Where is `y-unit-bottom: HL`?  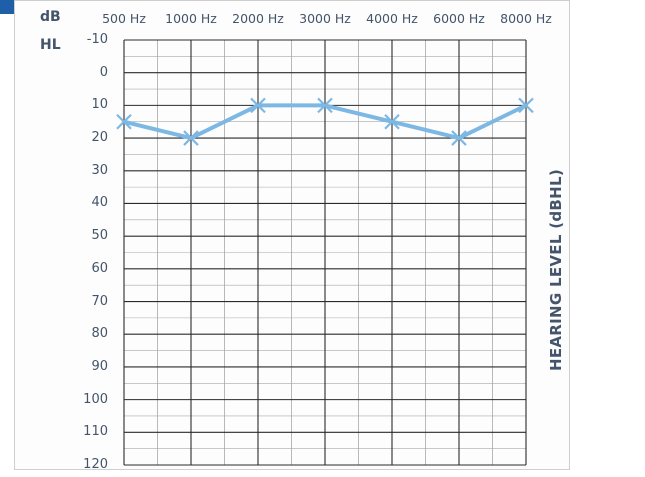
y-unit-bottom: HL is located at coordinates (50, 45).